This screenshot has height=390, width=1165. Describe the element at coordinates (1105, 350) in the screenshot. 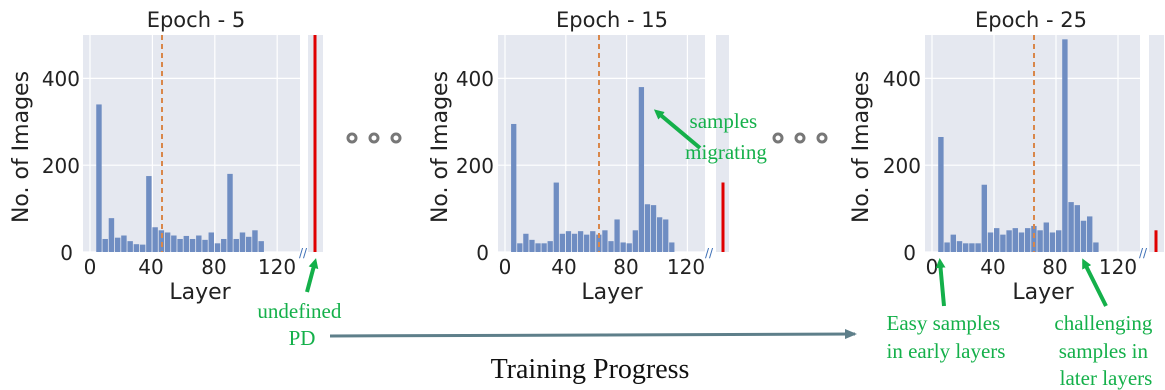

I see `challenging-samples-label: challenging samples in later layers` at that location.